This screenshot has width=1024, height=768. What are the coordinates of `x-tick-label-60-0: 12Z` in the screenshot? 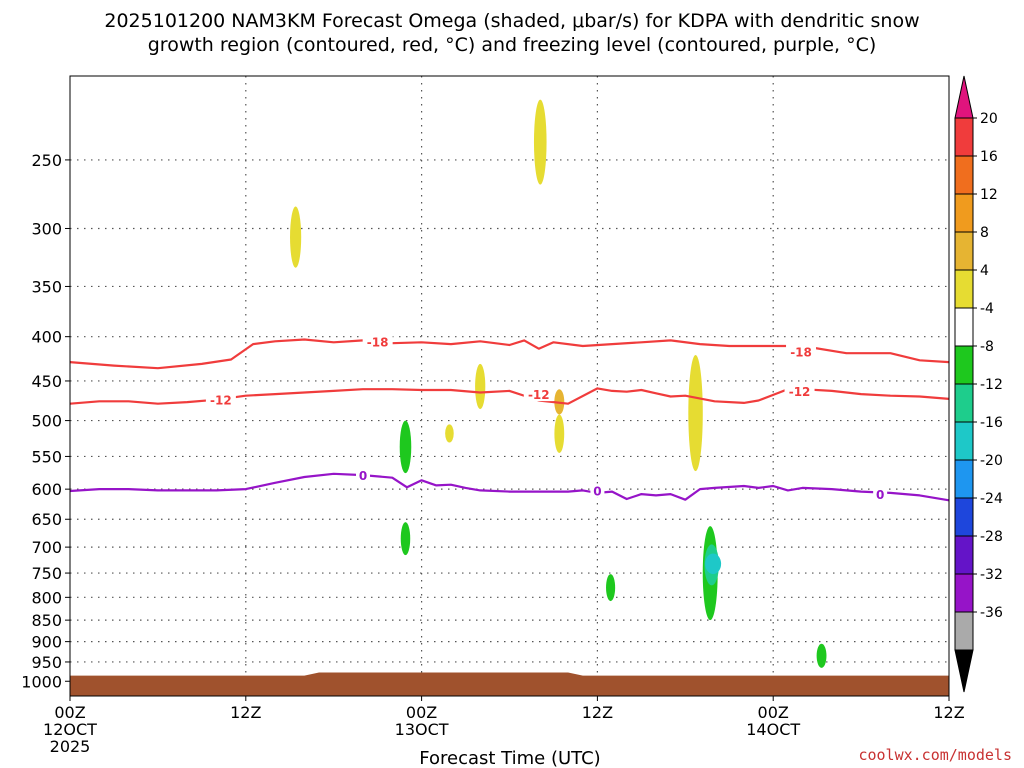 It's located at (948, 712).